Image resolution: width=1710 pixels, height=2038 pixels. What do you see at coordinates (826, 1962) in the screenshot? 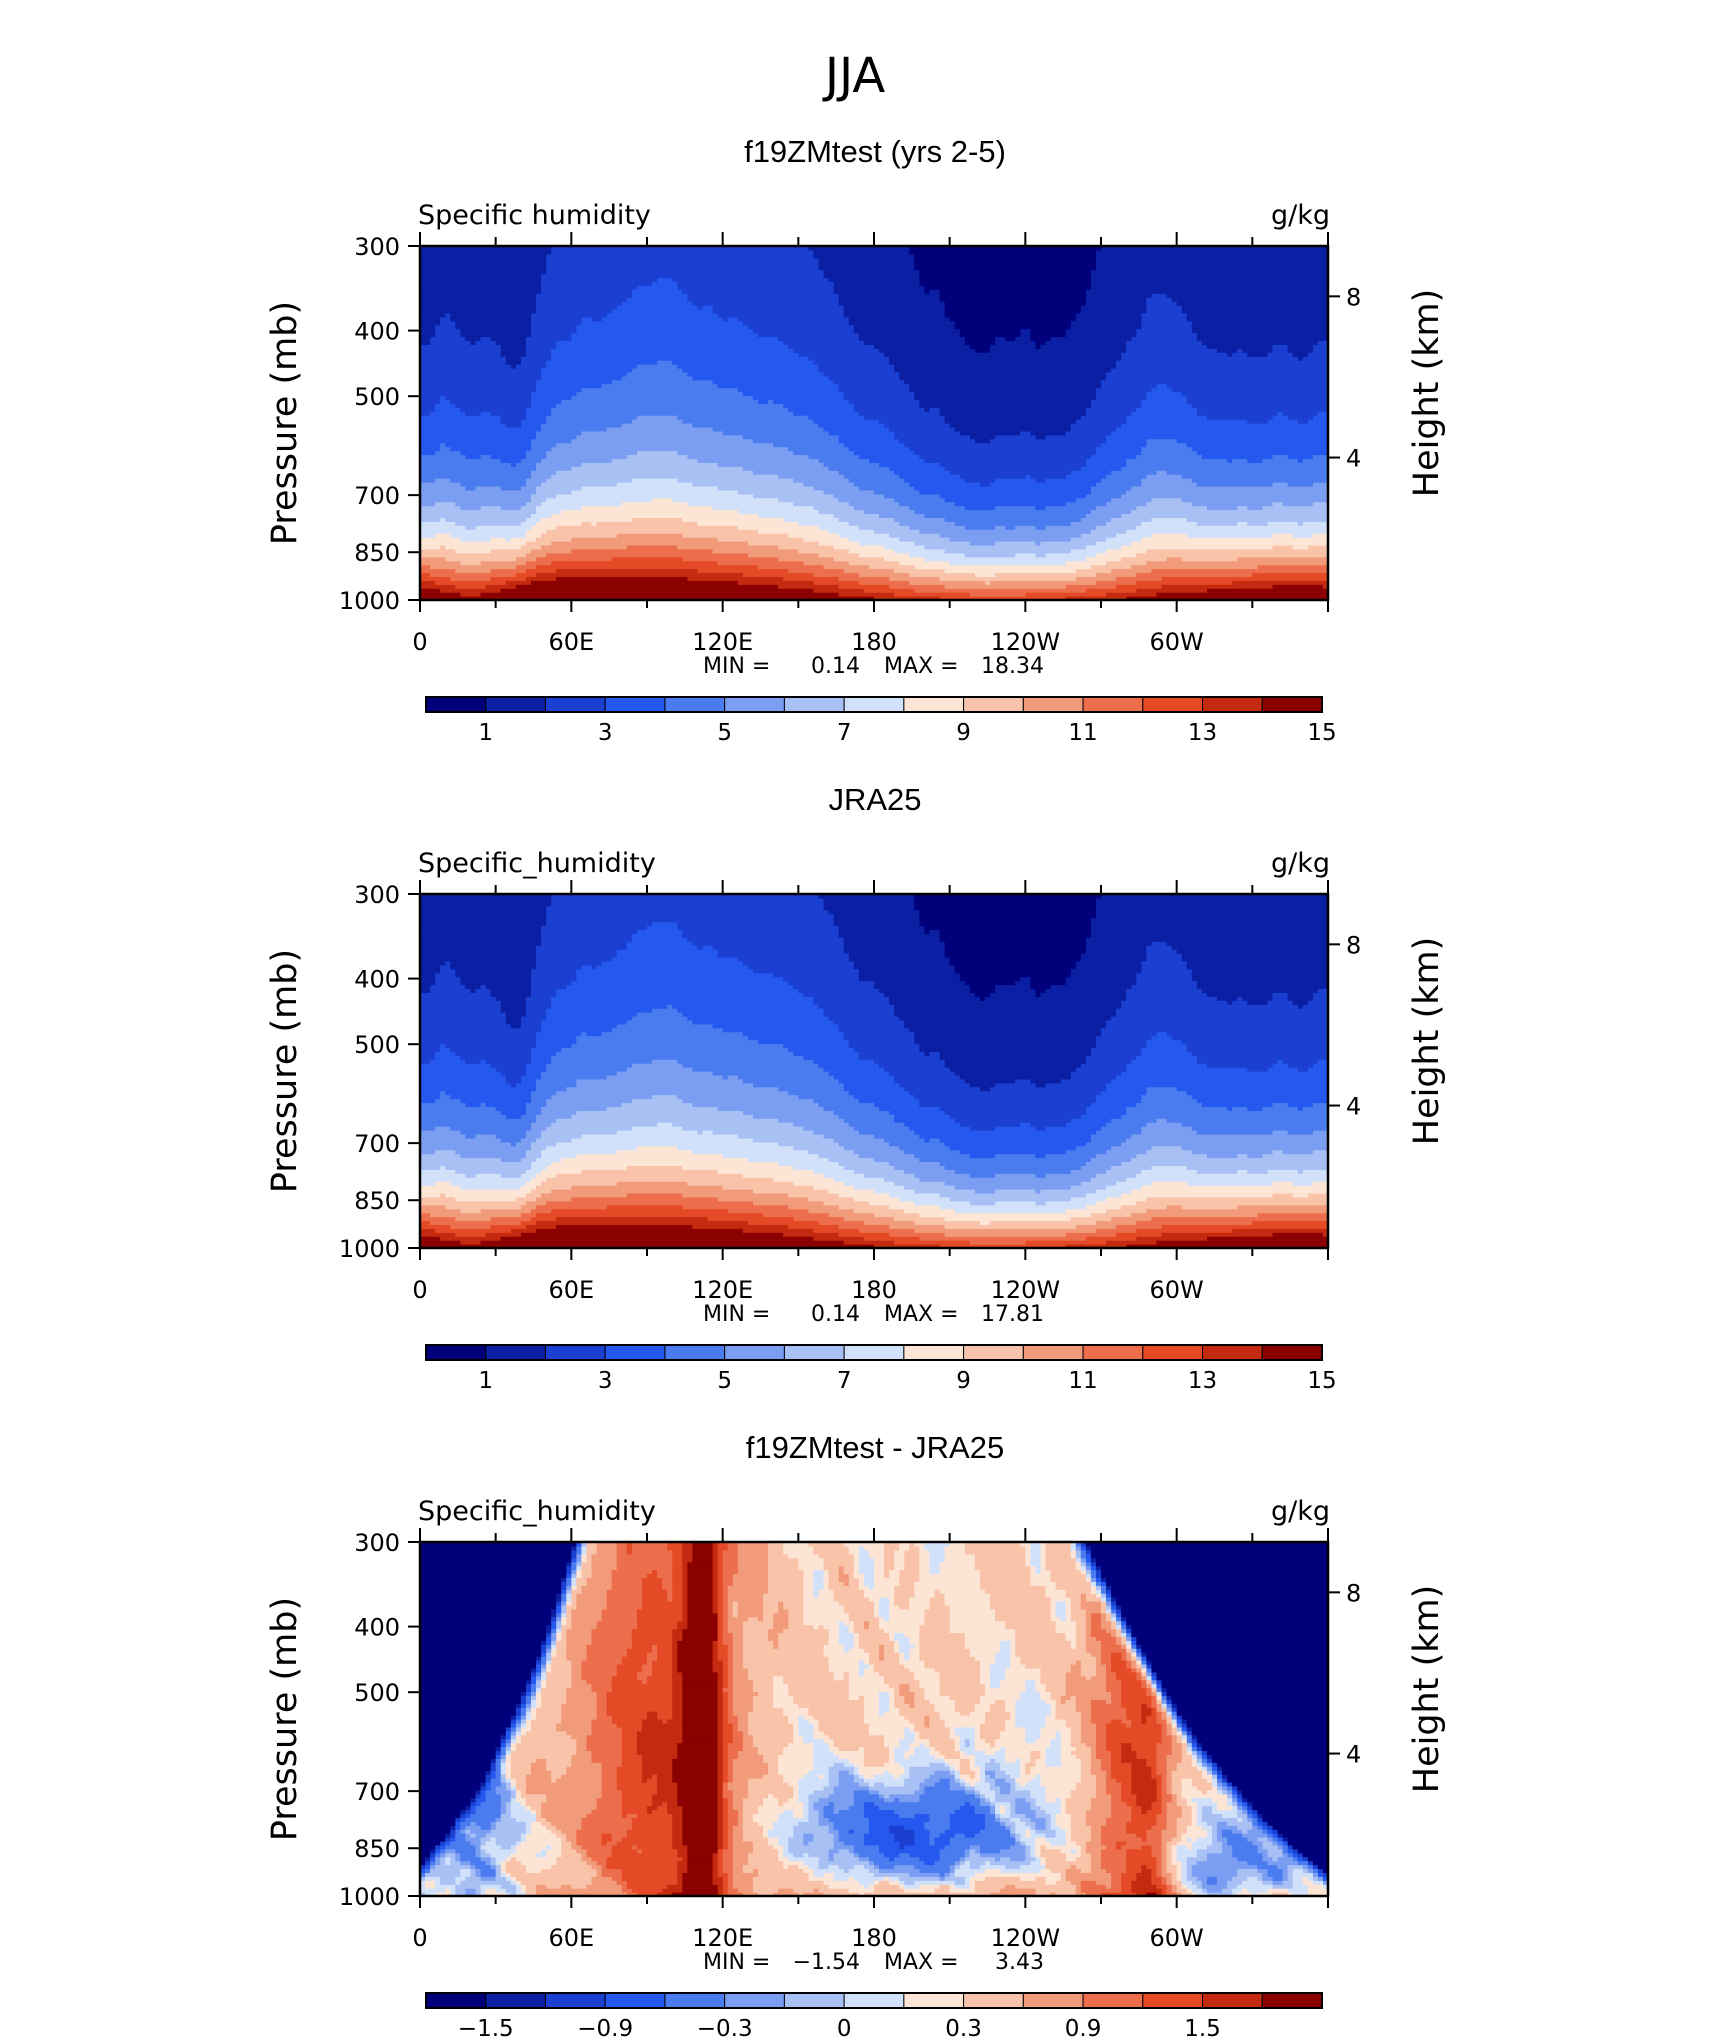
I see `min-value: −1.54` at bounding box center [826, 1962].